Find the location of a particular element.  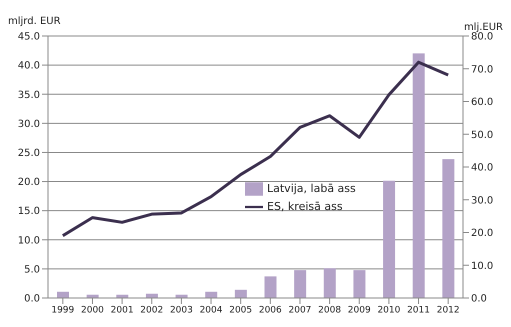

x-tick-label: 2000 is located at coordinates (92, 310).